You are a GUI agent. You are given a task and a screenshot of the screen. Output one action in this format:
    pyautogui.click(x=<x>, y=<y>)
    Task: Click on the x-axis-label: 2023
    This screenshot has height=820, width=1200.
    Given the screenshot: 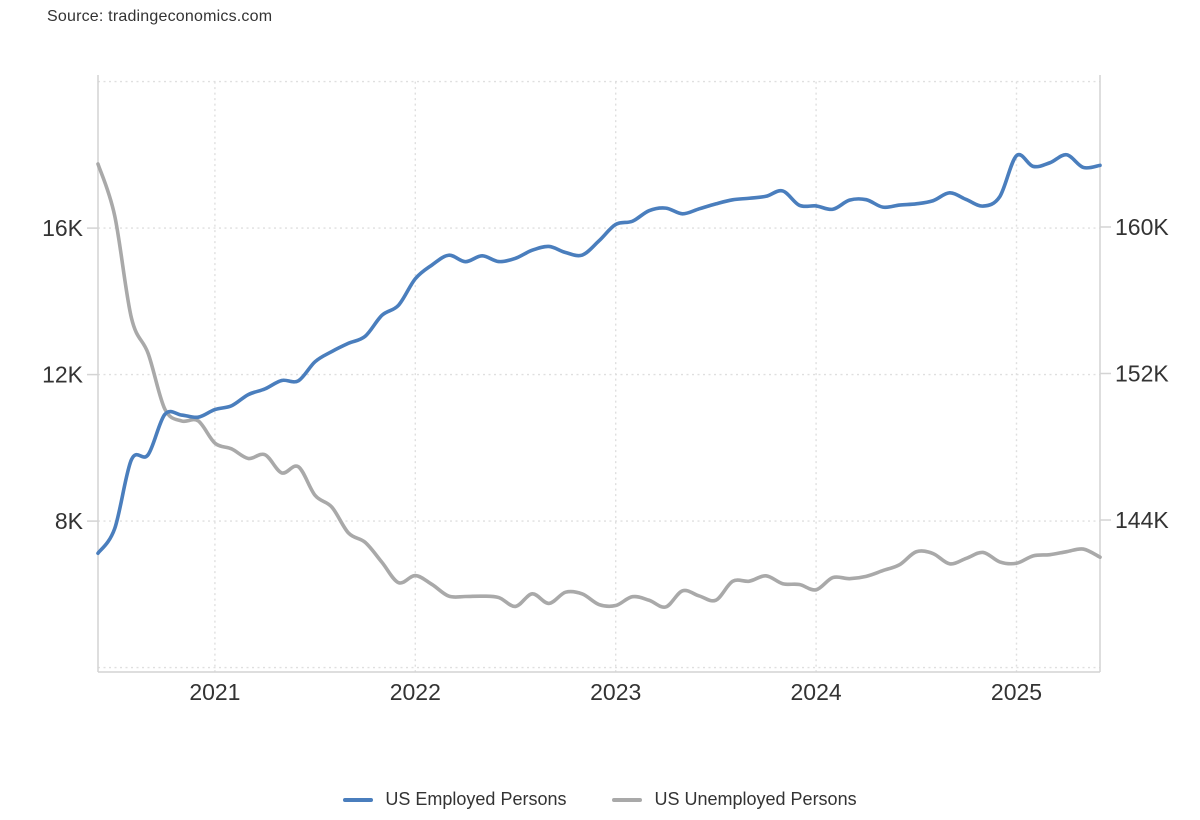 What is the action you would take?
    pyautogui.click(x=615, y=692)
    